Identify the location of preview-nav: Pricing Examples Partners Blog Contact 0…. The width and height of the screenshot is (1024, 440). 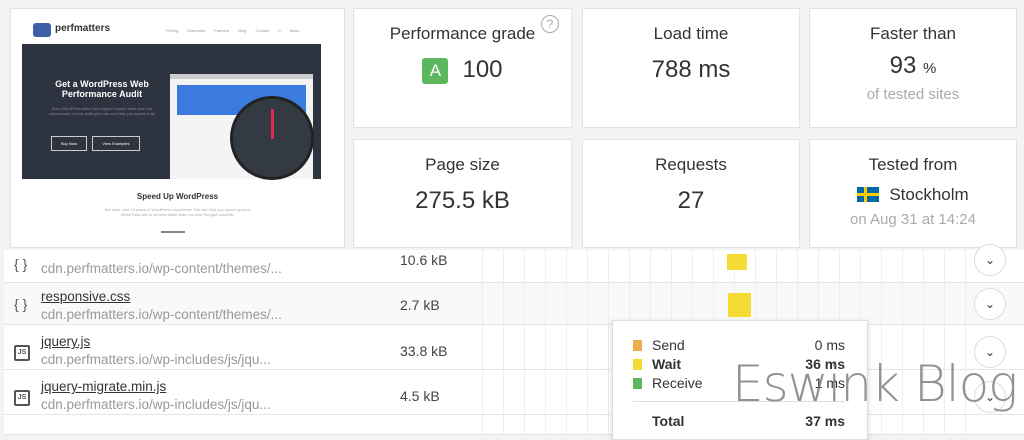
(233, 30).